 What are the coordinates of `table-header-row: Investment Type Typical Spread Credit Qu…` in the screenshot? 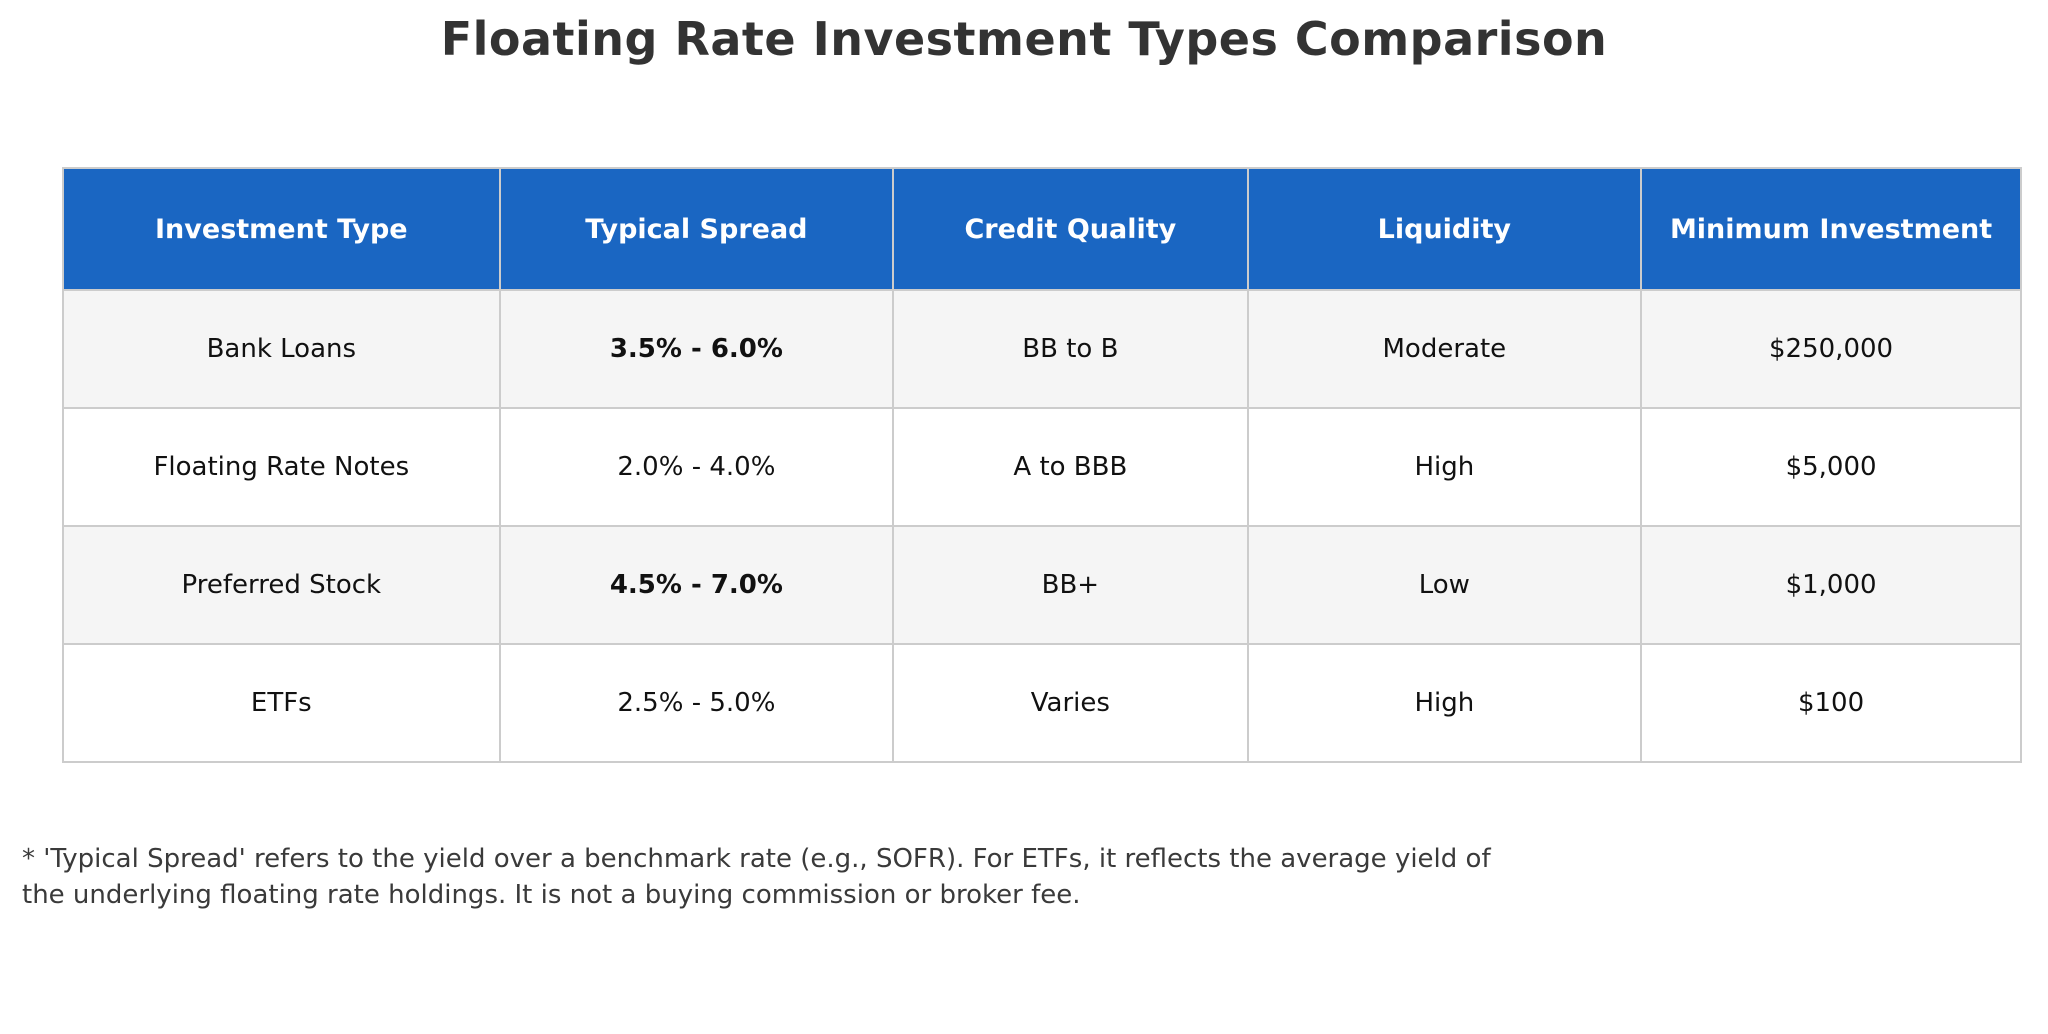 It's located at (1042, 229).